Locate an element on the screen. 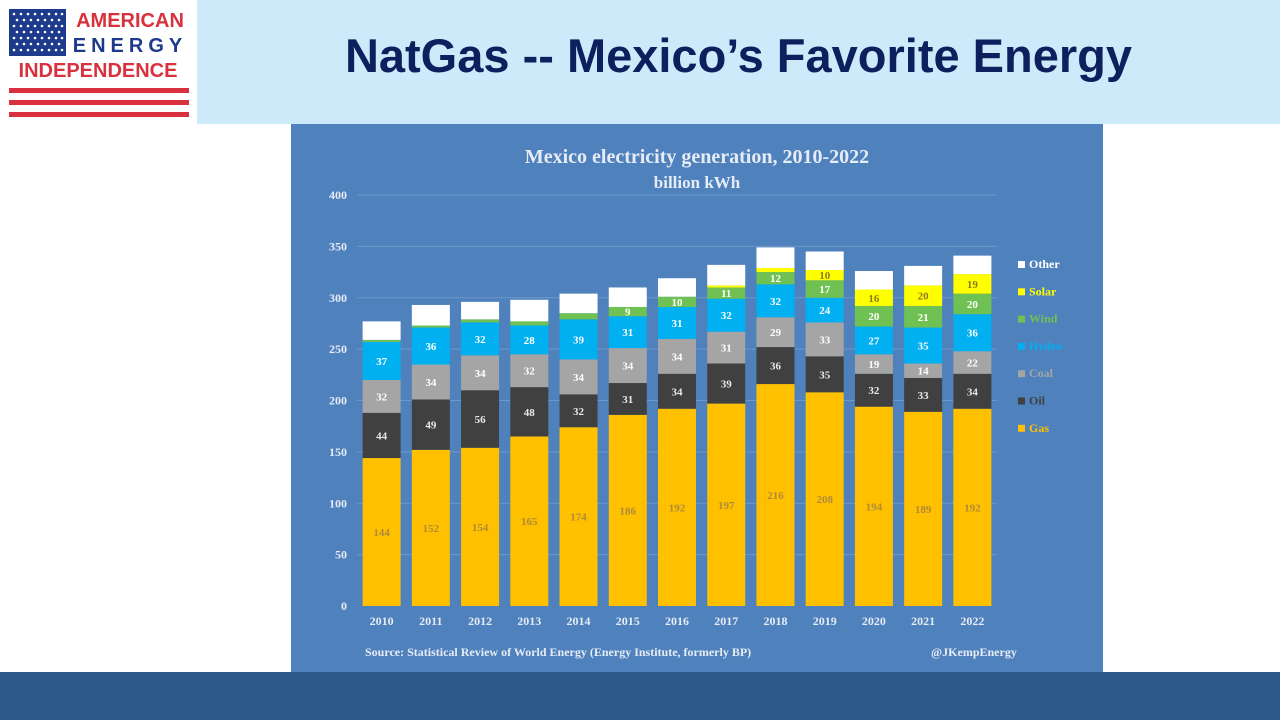 The height and width of the screenshot is (720, 1280). data-label: 9 is located at coordinates (628, 313).